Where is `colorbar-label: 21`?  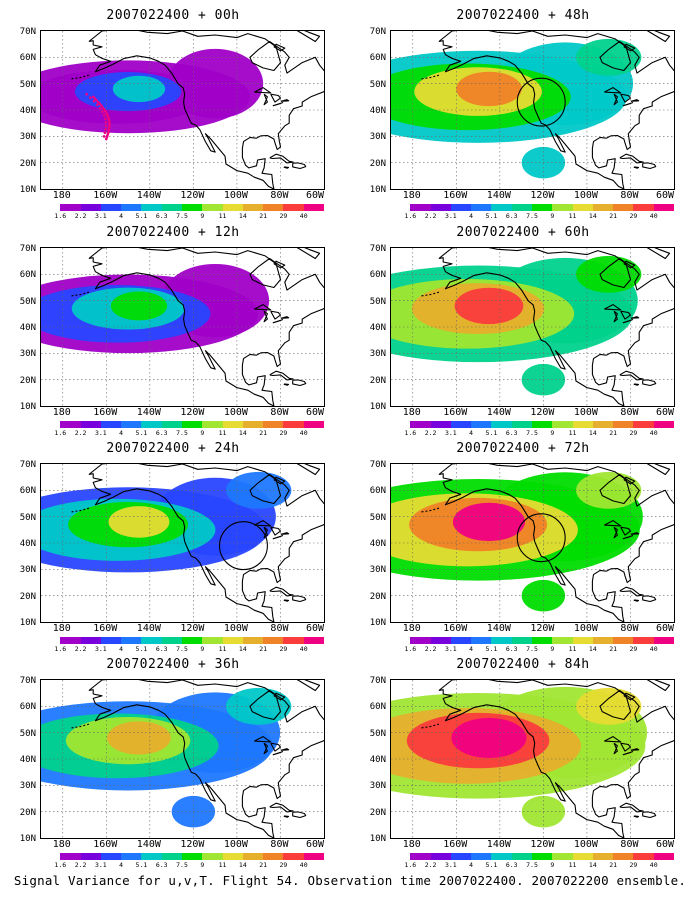 colorbar-label: 21 is located at coordinates (263, 433).